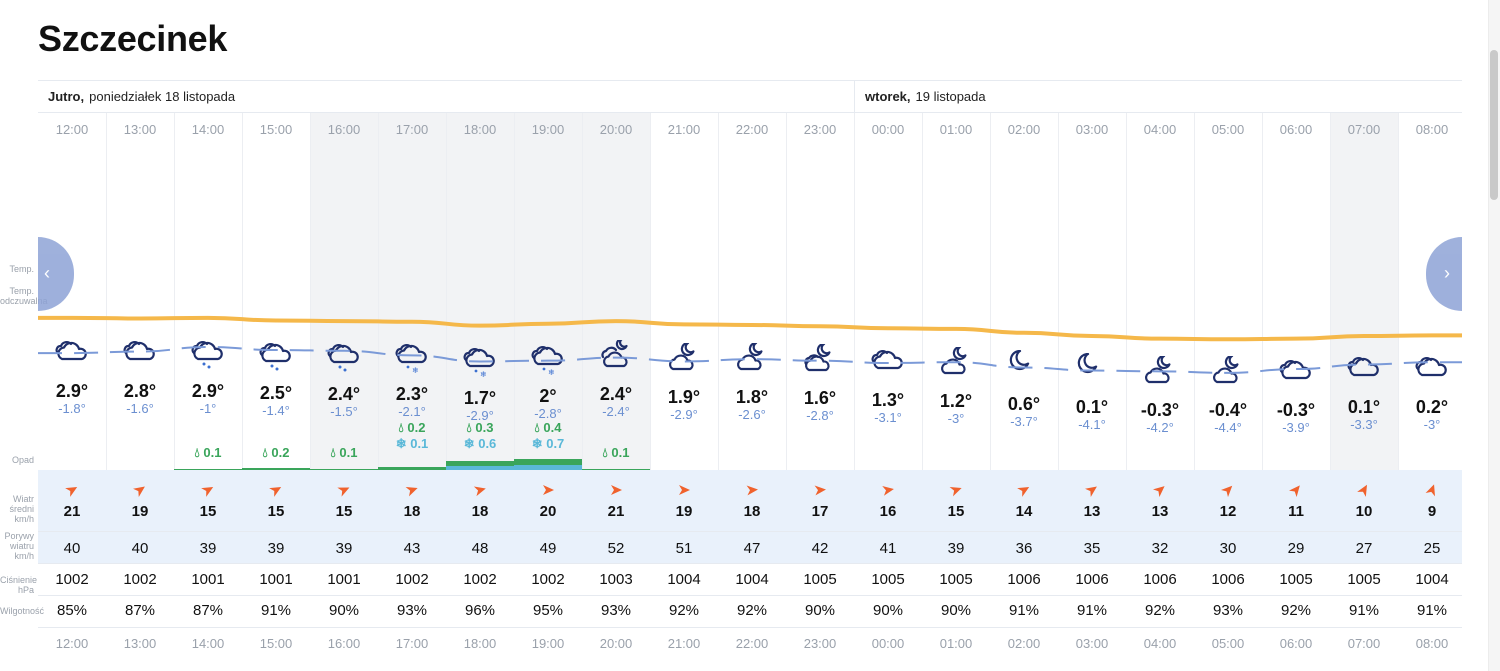 The image size is (1500, 671). Describe the element at coordinates (21, 509) in the screenshot. I see `wind-label: Wiatr średni km/h` at that location.